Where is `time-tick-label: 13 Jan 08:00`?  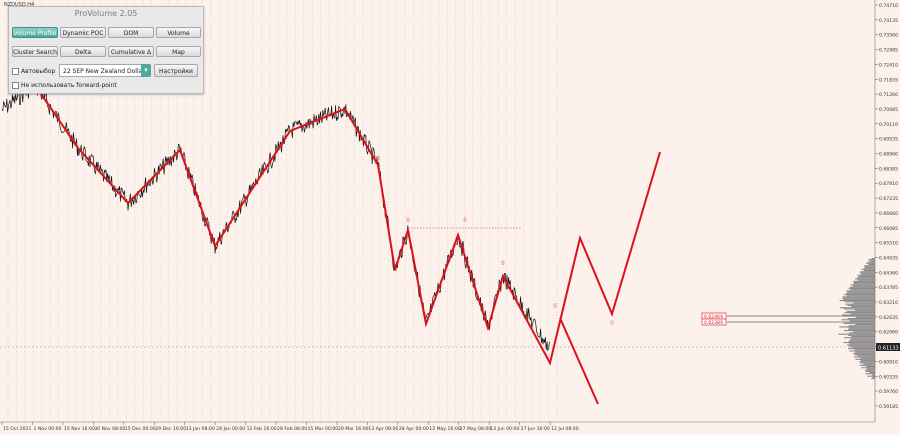 time-tick-label: 13 Jan 08:00 is located at coordinates (200, 429).